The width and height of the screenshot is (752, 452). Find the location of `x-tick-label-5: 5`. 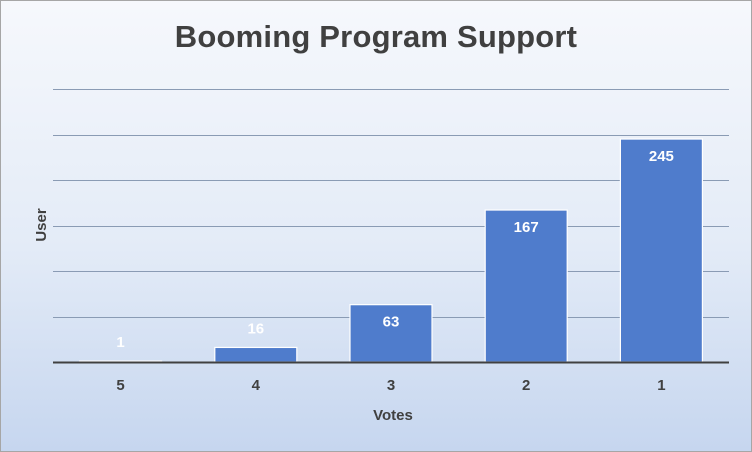

x-tick-label-5: 5 is located at coordinates (120, 385).